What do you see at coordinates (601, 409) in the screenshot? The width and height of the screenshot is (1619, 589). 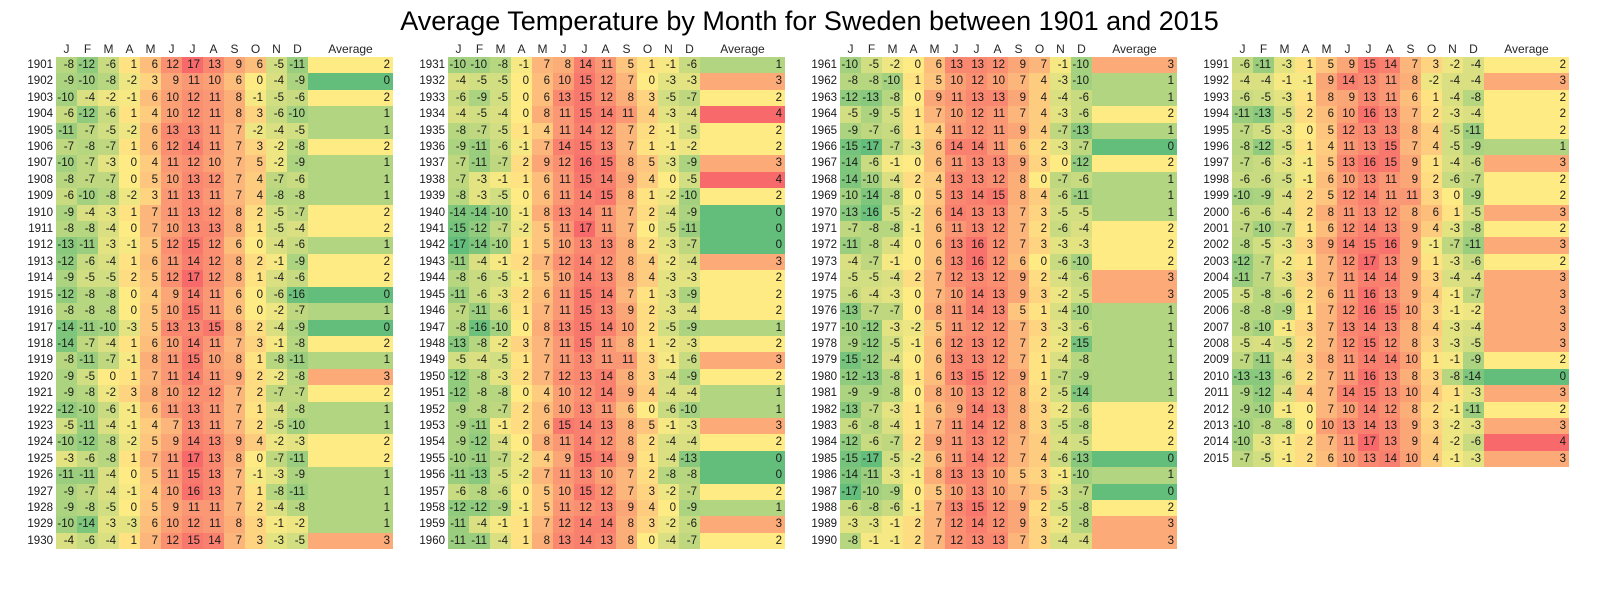 I see `year-row: 1952 -9 -8 -7 2 6 10 13 11 6 0 -6 -10 1` at bounding box center [601, 409].